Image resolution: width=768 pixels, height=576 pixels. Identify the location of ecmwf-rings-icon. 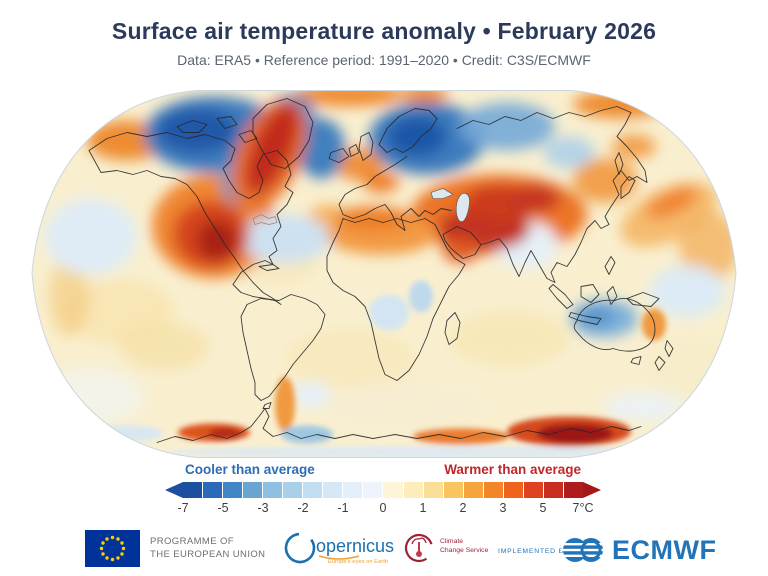
(583, 550).